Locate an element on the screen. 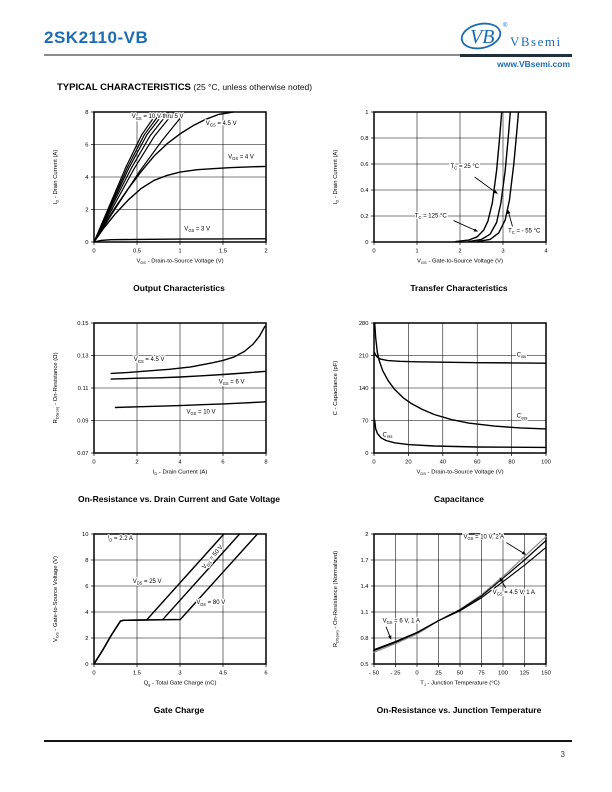 Image resolution: width=612 pixels, height=792 pixels. y-axis-label: RDS(on) - On-Resistance (Normalized) is located at coordinates (336, 599).